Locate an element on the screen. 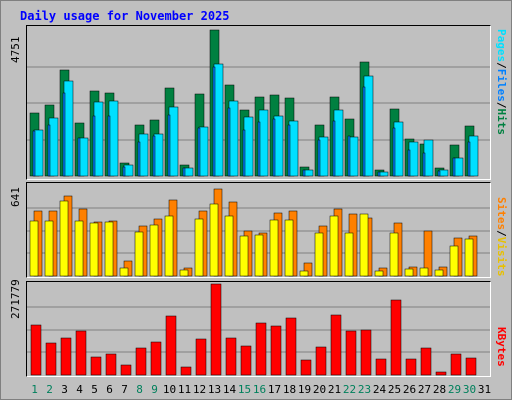  sites-legend-label: Sites/Visits is located at coordinates (501, 237).